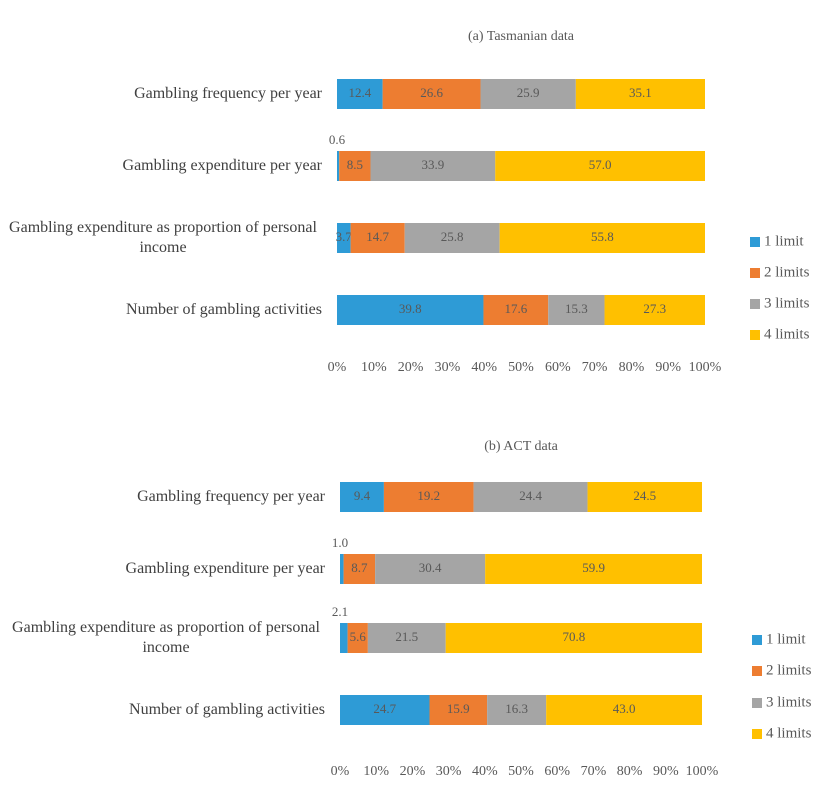 This screenshot has width=830, height=808. I want to click on data-label: 0.6, so click(337, 139).